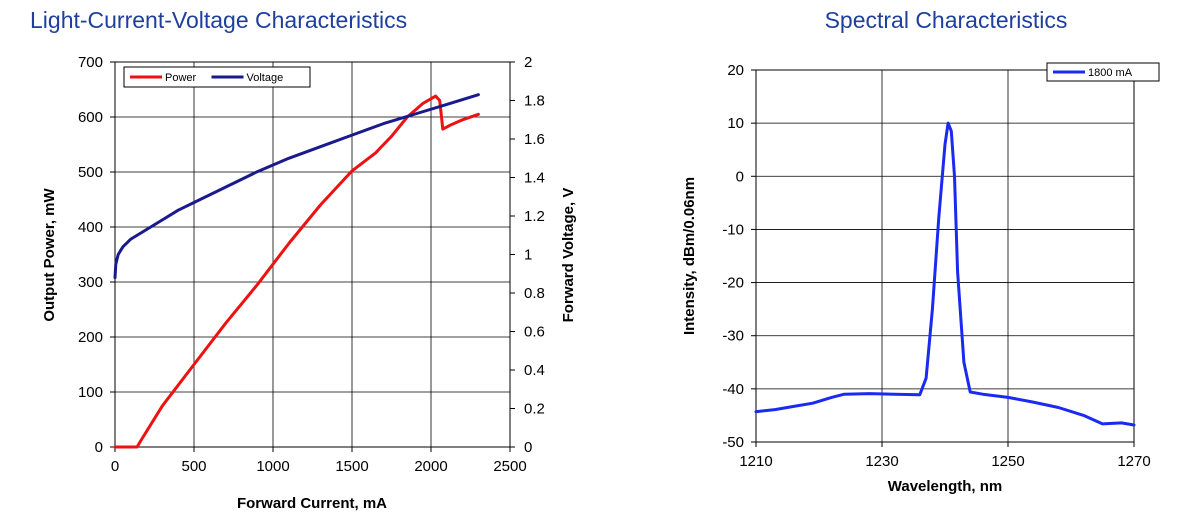  What do you see at coordinates (534, 101) in the screenshot?
I see `y2-tick-label: 1.8` at bounding box center [534, 101].